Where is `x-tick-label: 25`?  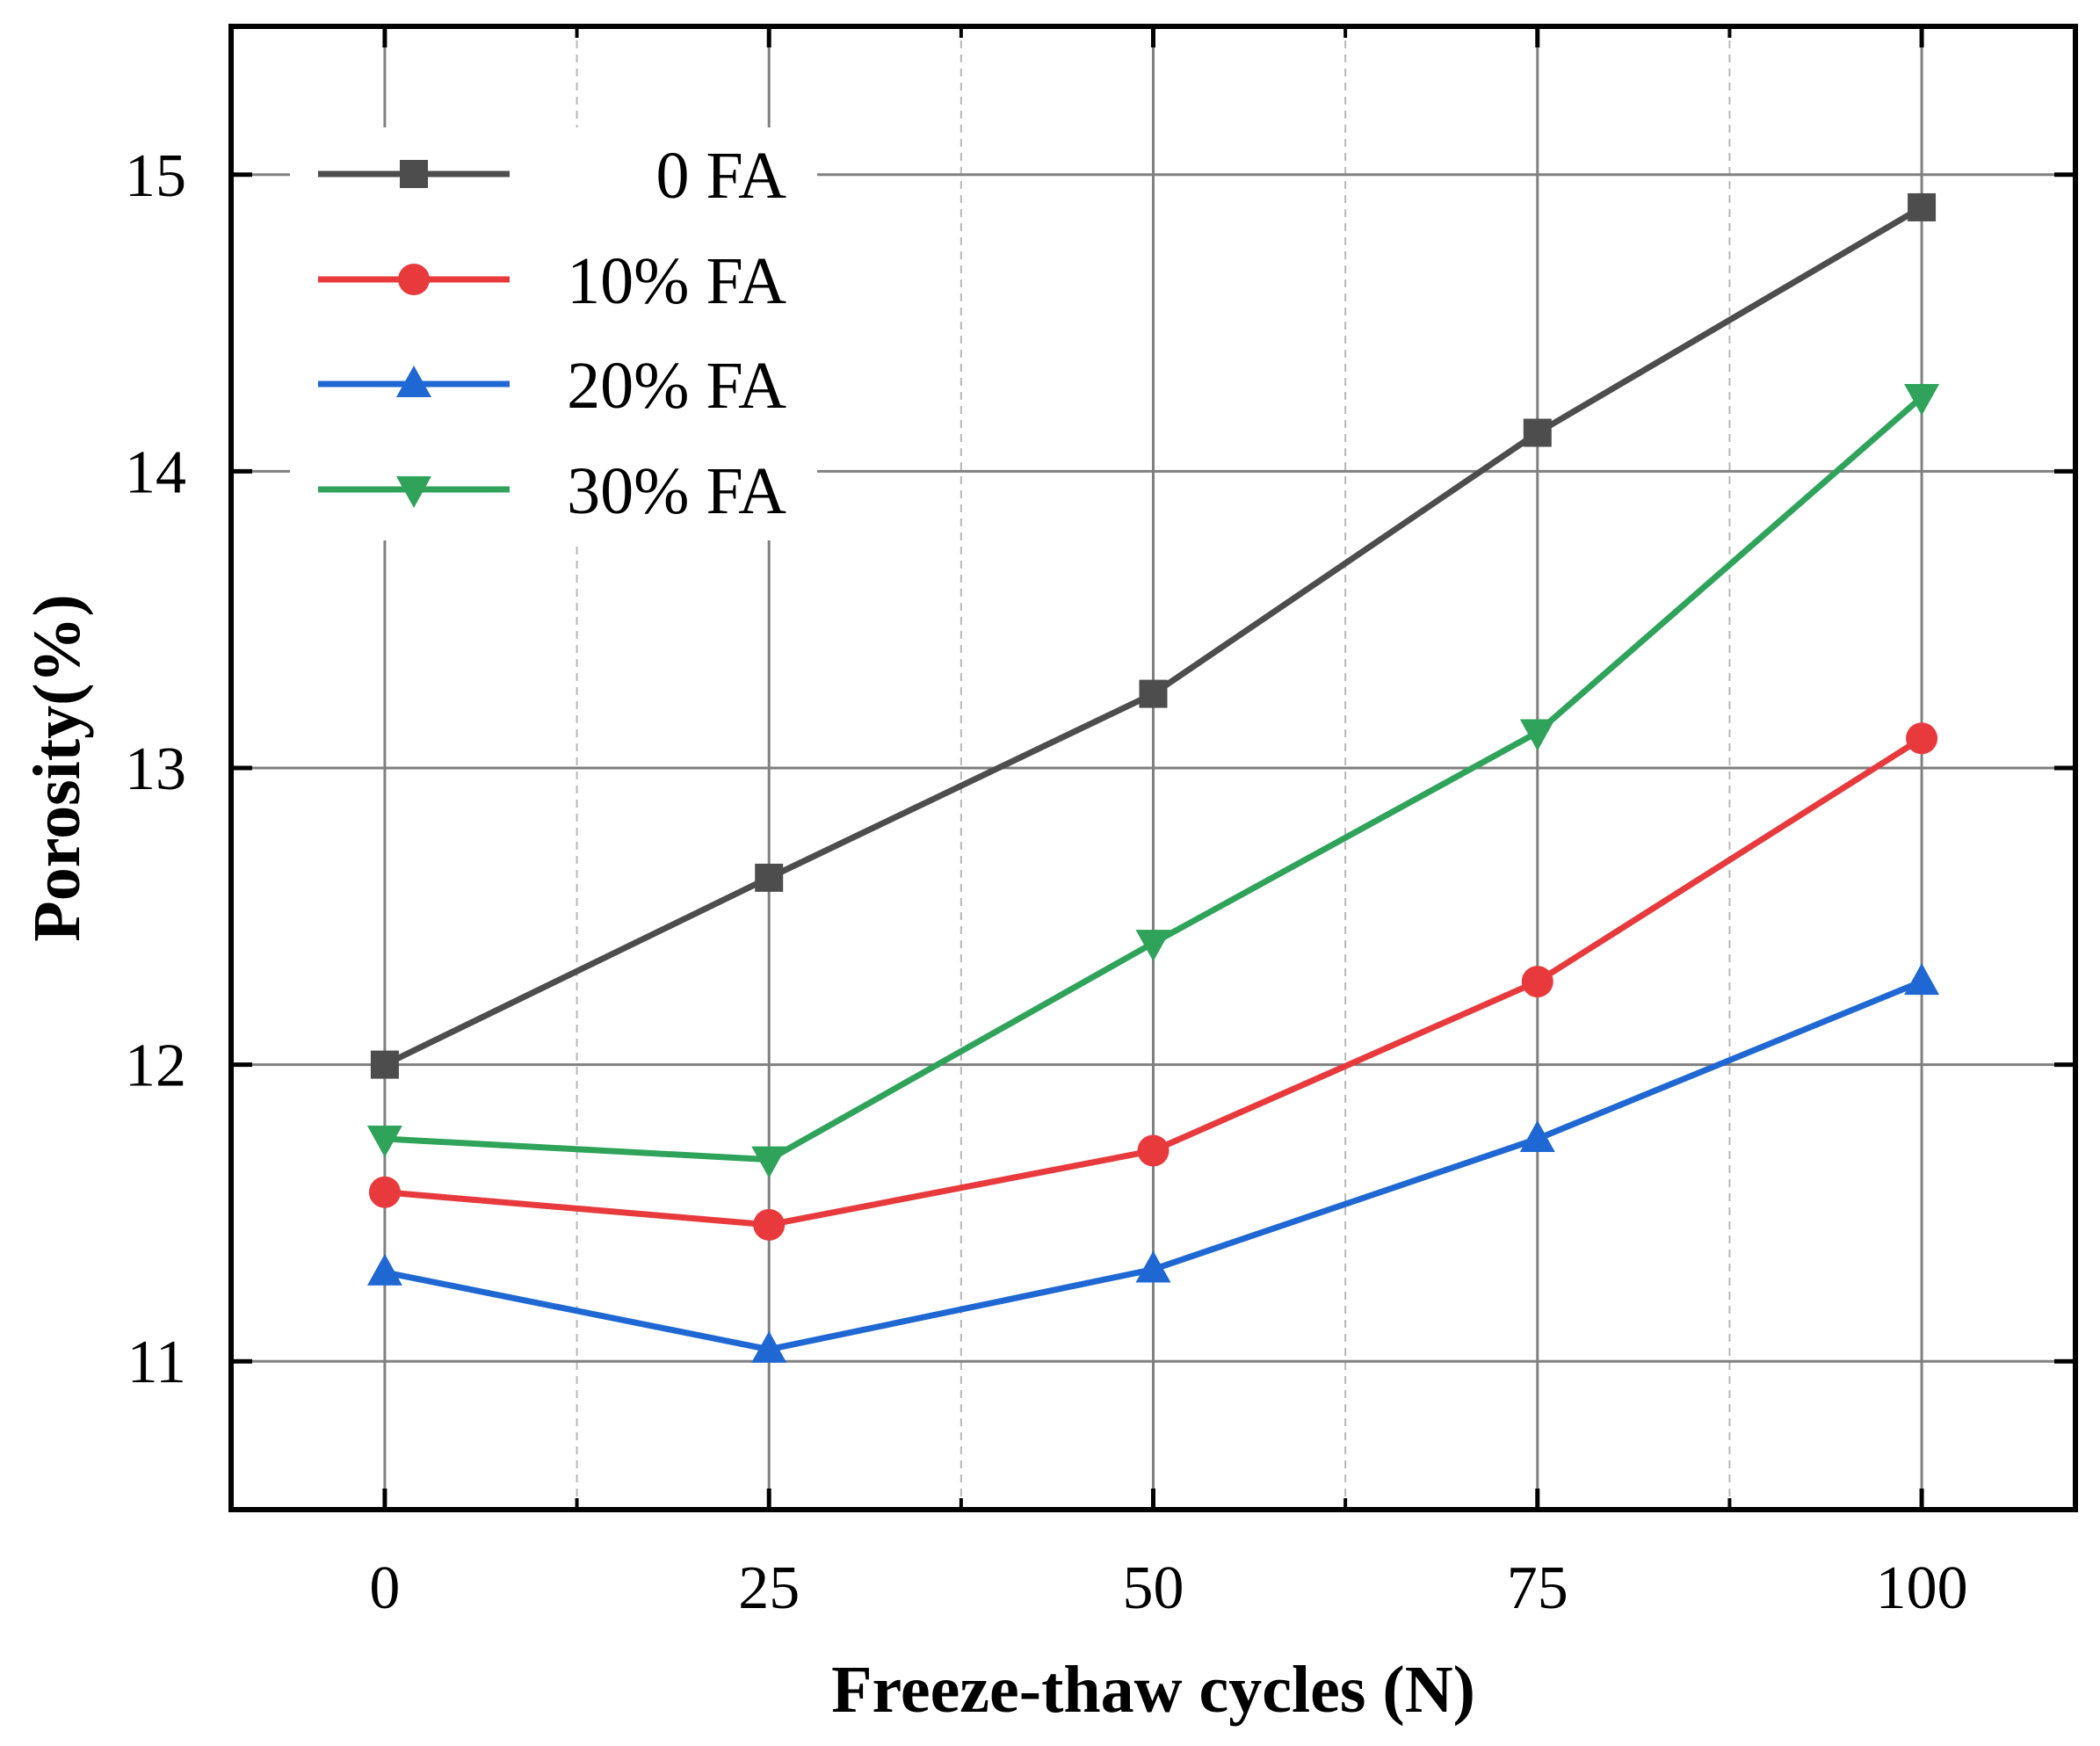 x-tick-label: 25 is located at coordinates (769, 1588).